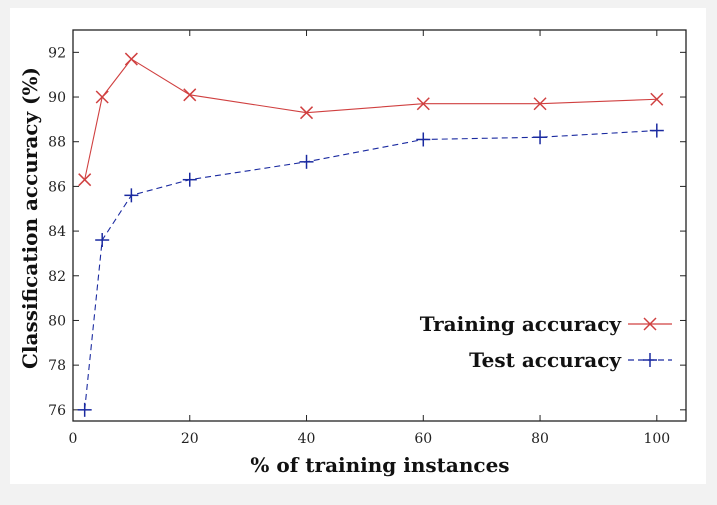 This screenshot has width=717, height=505. What do you see at coordinates (30, 218) in the screenshot?
I see `y-axis-title: Classification accuracy (%)` at bounding box center [30, 218].